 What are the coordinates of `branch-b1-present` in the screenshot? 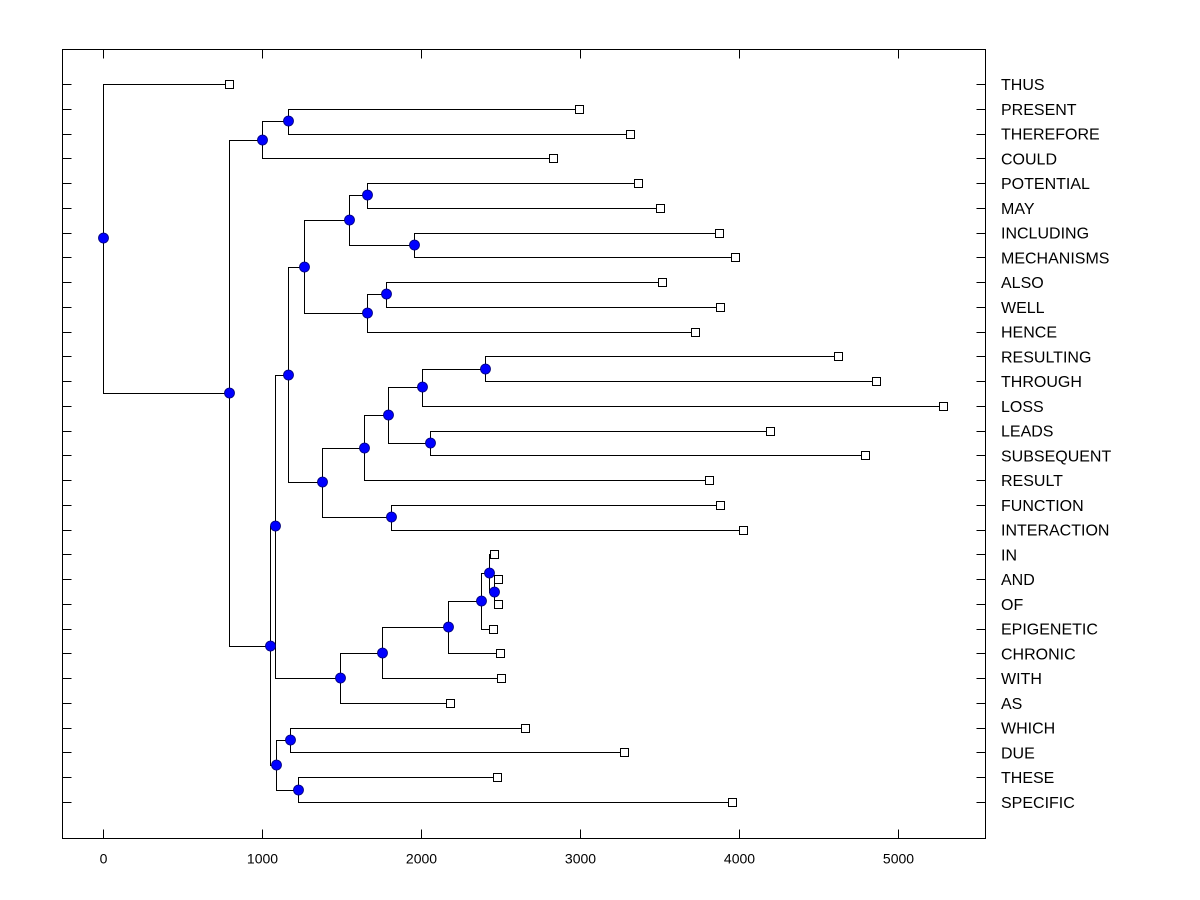 It's located at (433, 115).